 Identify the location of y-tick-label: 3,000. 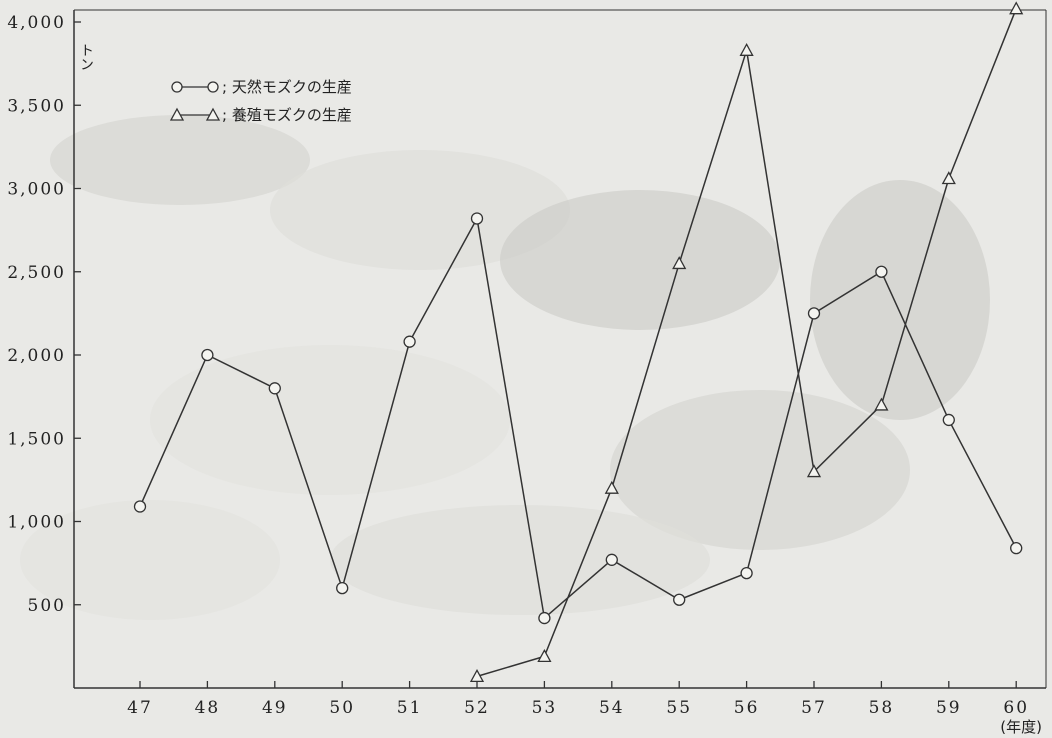
(36, 190).